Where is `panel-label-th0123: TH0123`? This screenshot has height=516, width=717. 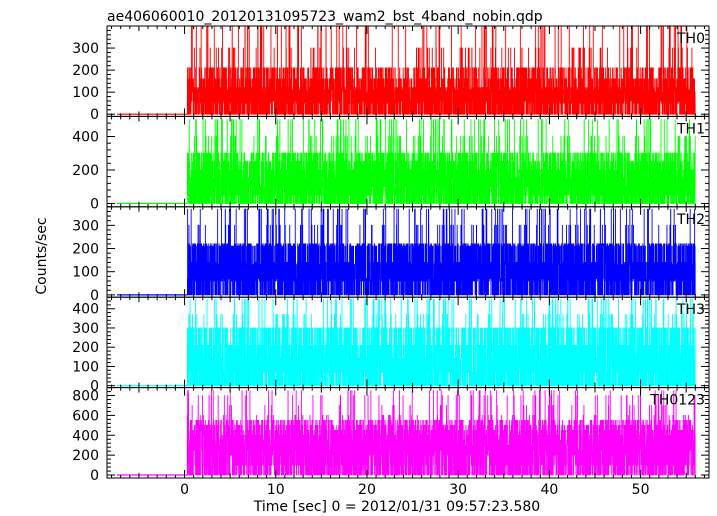 panel-label-th0123: TH0123 is located at coordinates (677, 401).